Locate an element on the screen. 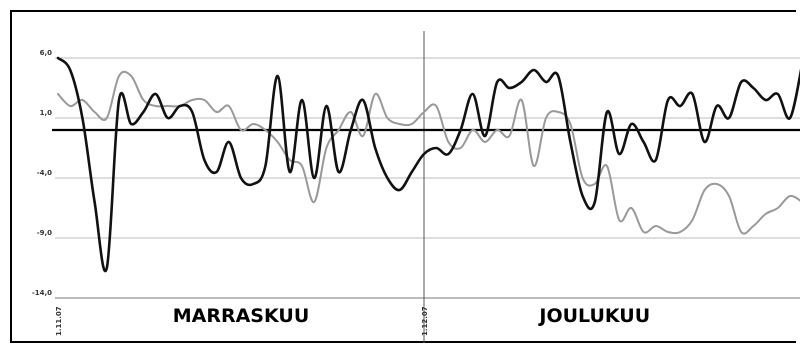 Image resolution: width=800 pixels, height=349 pixels. y-tick-label: -14,0 is located at coordinates (42, 293).